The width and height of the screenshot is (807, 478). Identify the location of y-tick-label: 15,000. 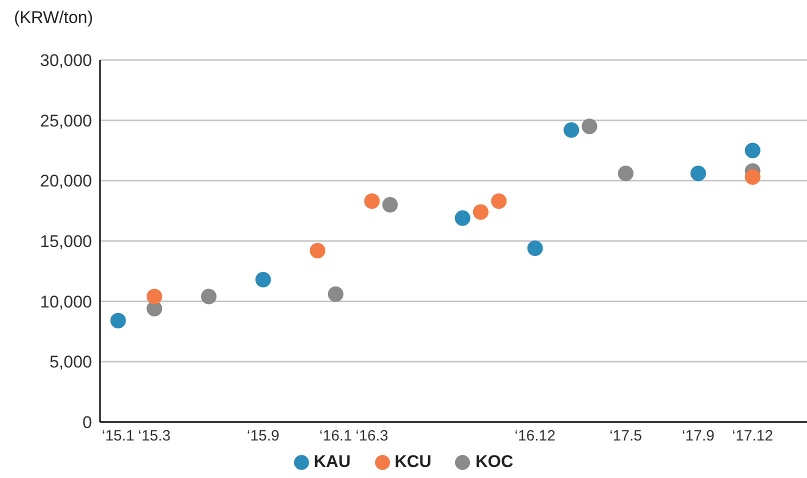
(66, 242).